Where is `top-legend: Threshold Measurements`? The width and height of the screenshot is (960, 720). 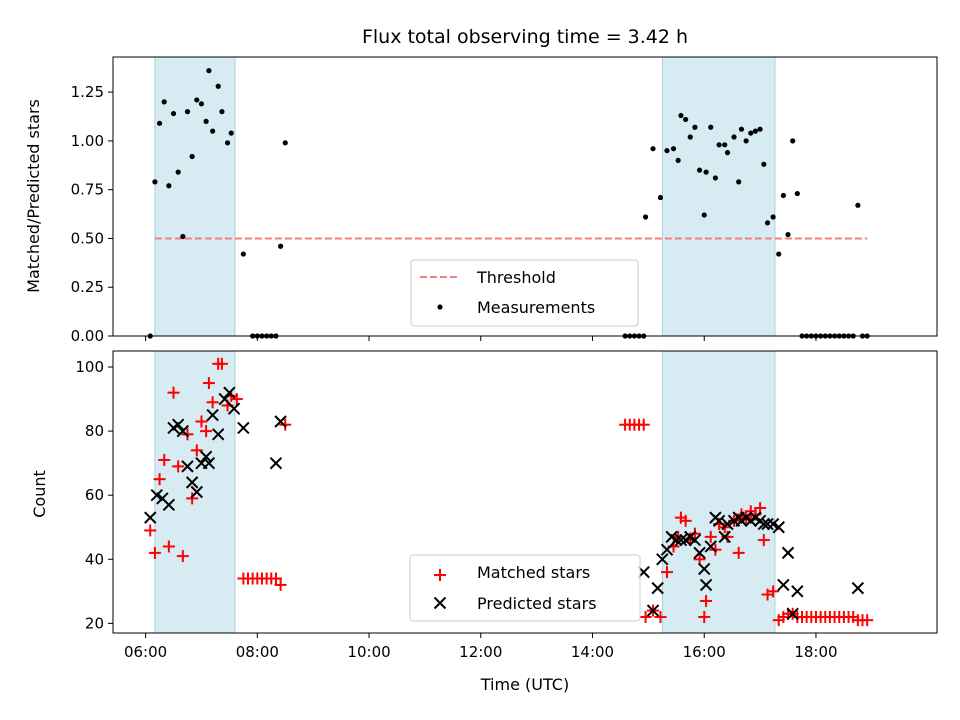
top-legend: Threshold Measurements is located at coordinates (524, 293).